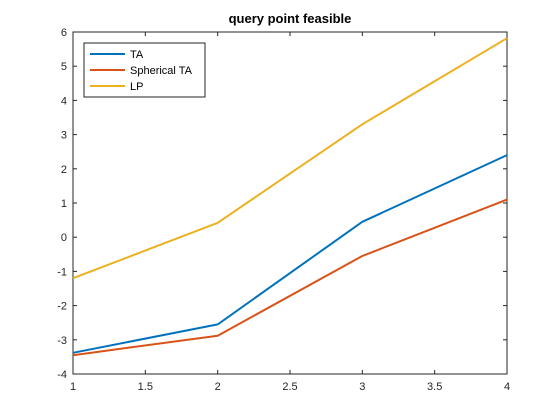 The height and width of the screenshot is (420, 560). I want to click on legend: TA Spherical TA LP, so click(144, 70).